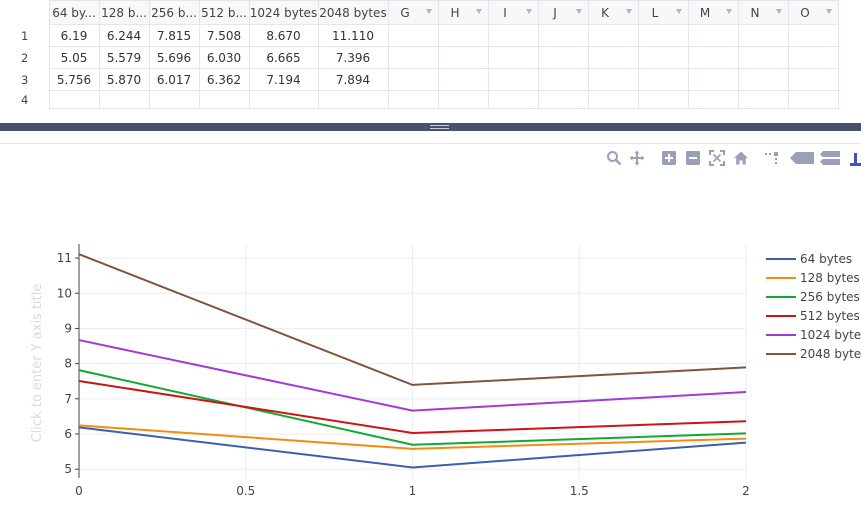 The height and width of the screenshot is (510, 861). What do you see at coordinates (772, 158) in the screenshot?
I see `spike-lines-icon` at bounding box center [772, 158].